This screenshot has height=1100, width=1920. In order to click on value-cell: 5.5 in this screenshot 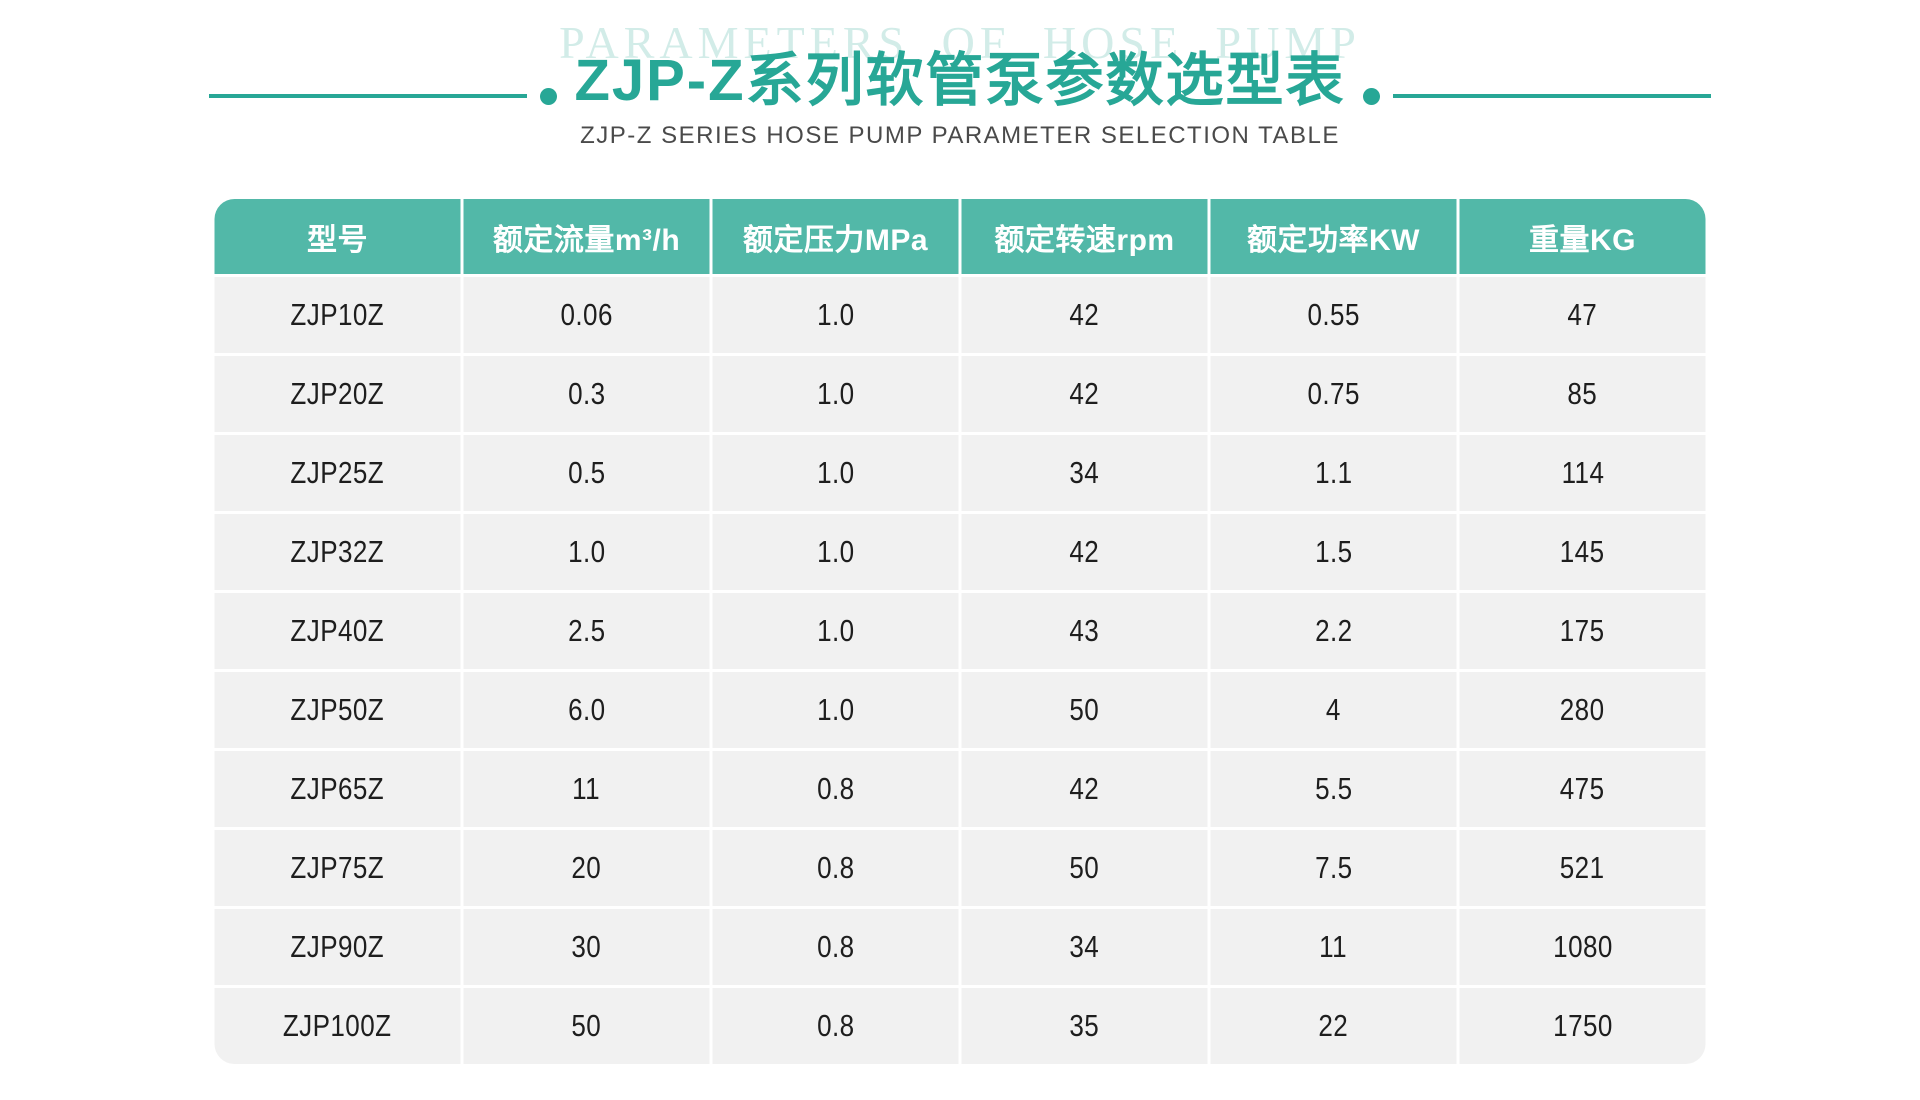, I will do `click(1333, 789)`.